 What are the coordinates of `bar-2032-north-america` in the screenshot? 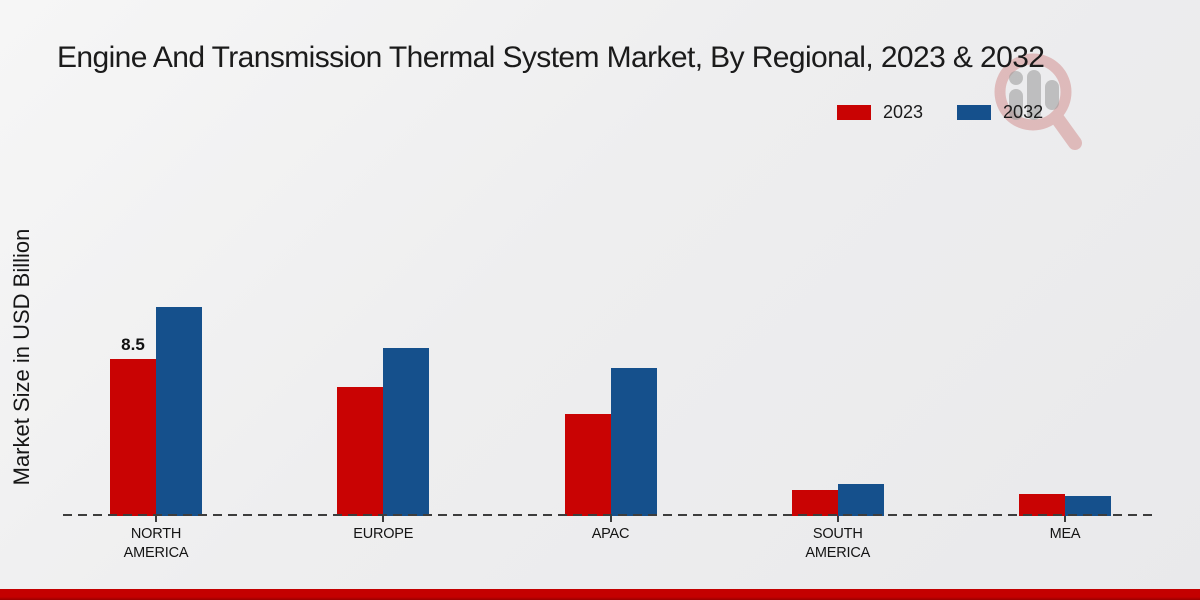 It's located at (179, 411).